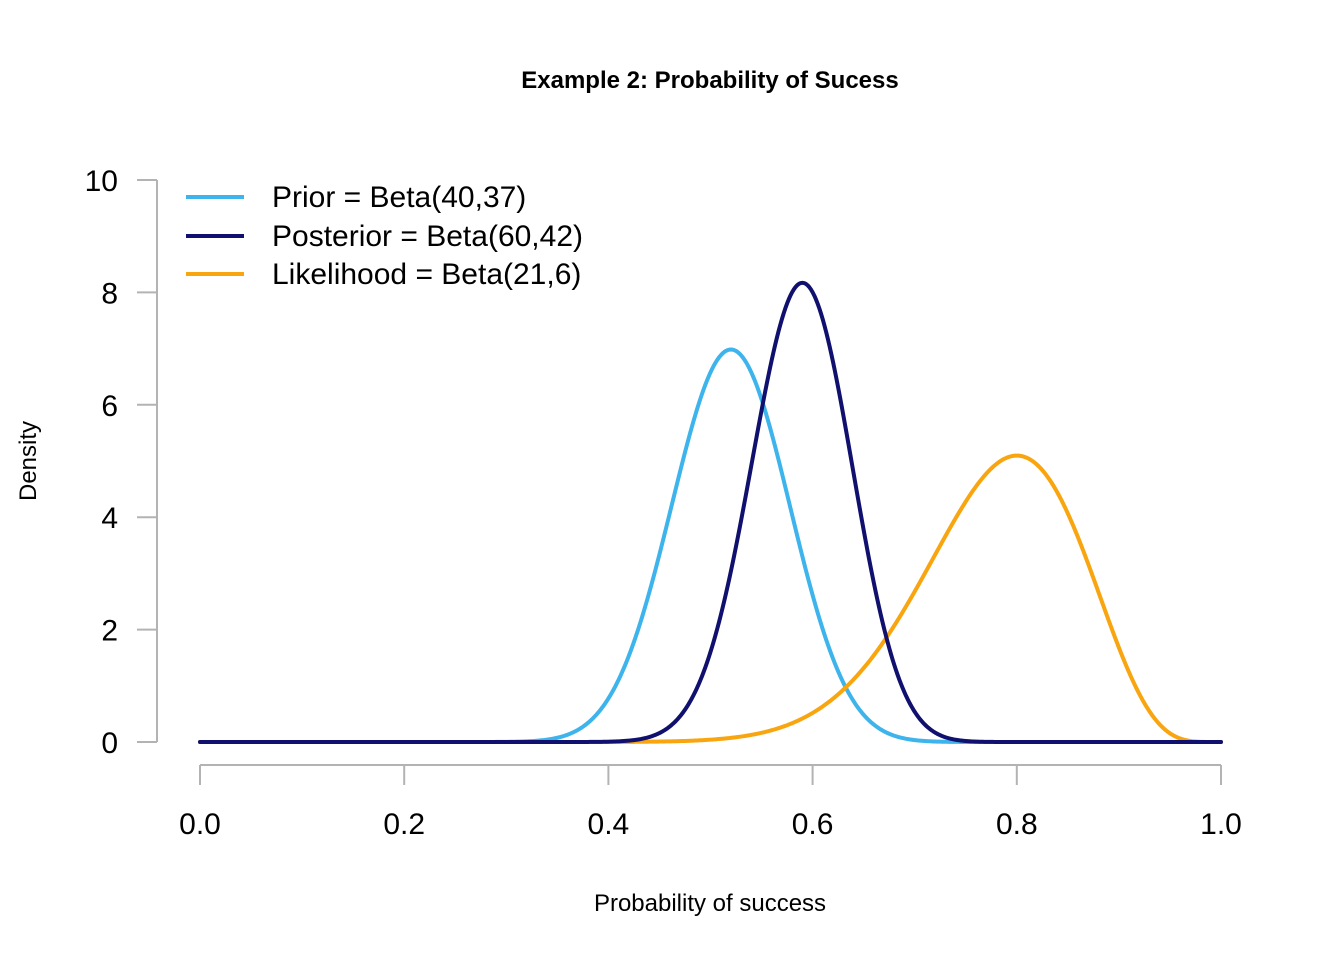 The image size is (1344, 960). What do you see at coordinates (109, 293) in the screenshot?
I see `y-tick-label: 8` at bounding box center [109, 293].